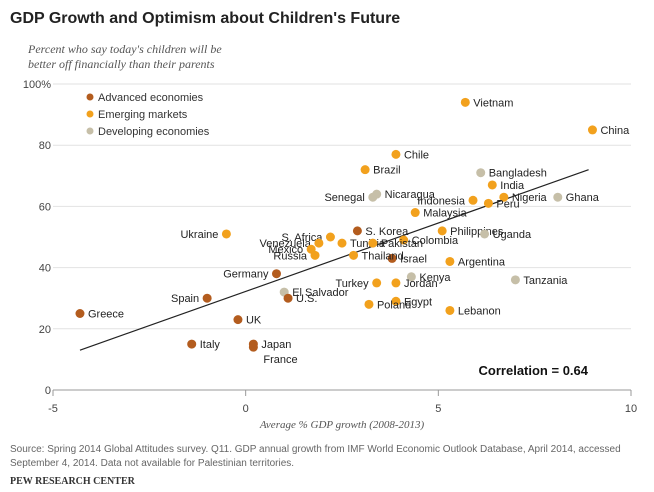 The height and width of the screenshot is (492, 654). I want to click on legend-label: Emerging markets, so click(143, 115).